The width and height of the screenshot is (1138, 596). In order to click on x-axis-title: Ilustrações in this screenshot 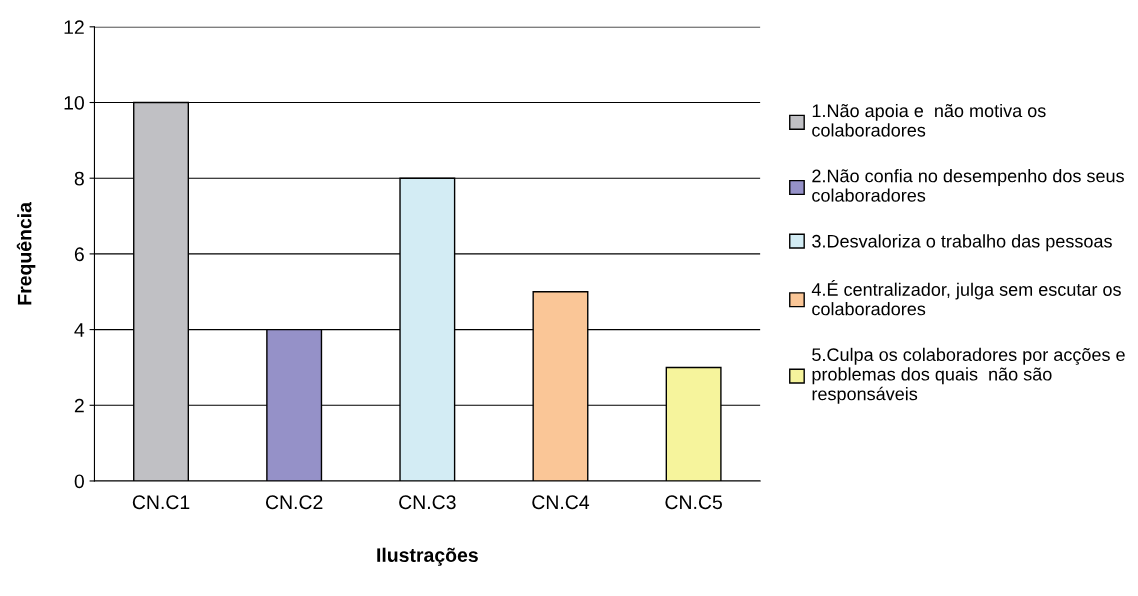, I will do `click(427, 556)`.